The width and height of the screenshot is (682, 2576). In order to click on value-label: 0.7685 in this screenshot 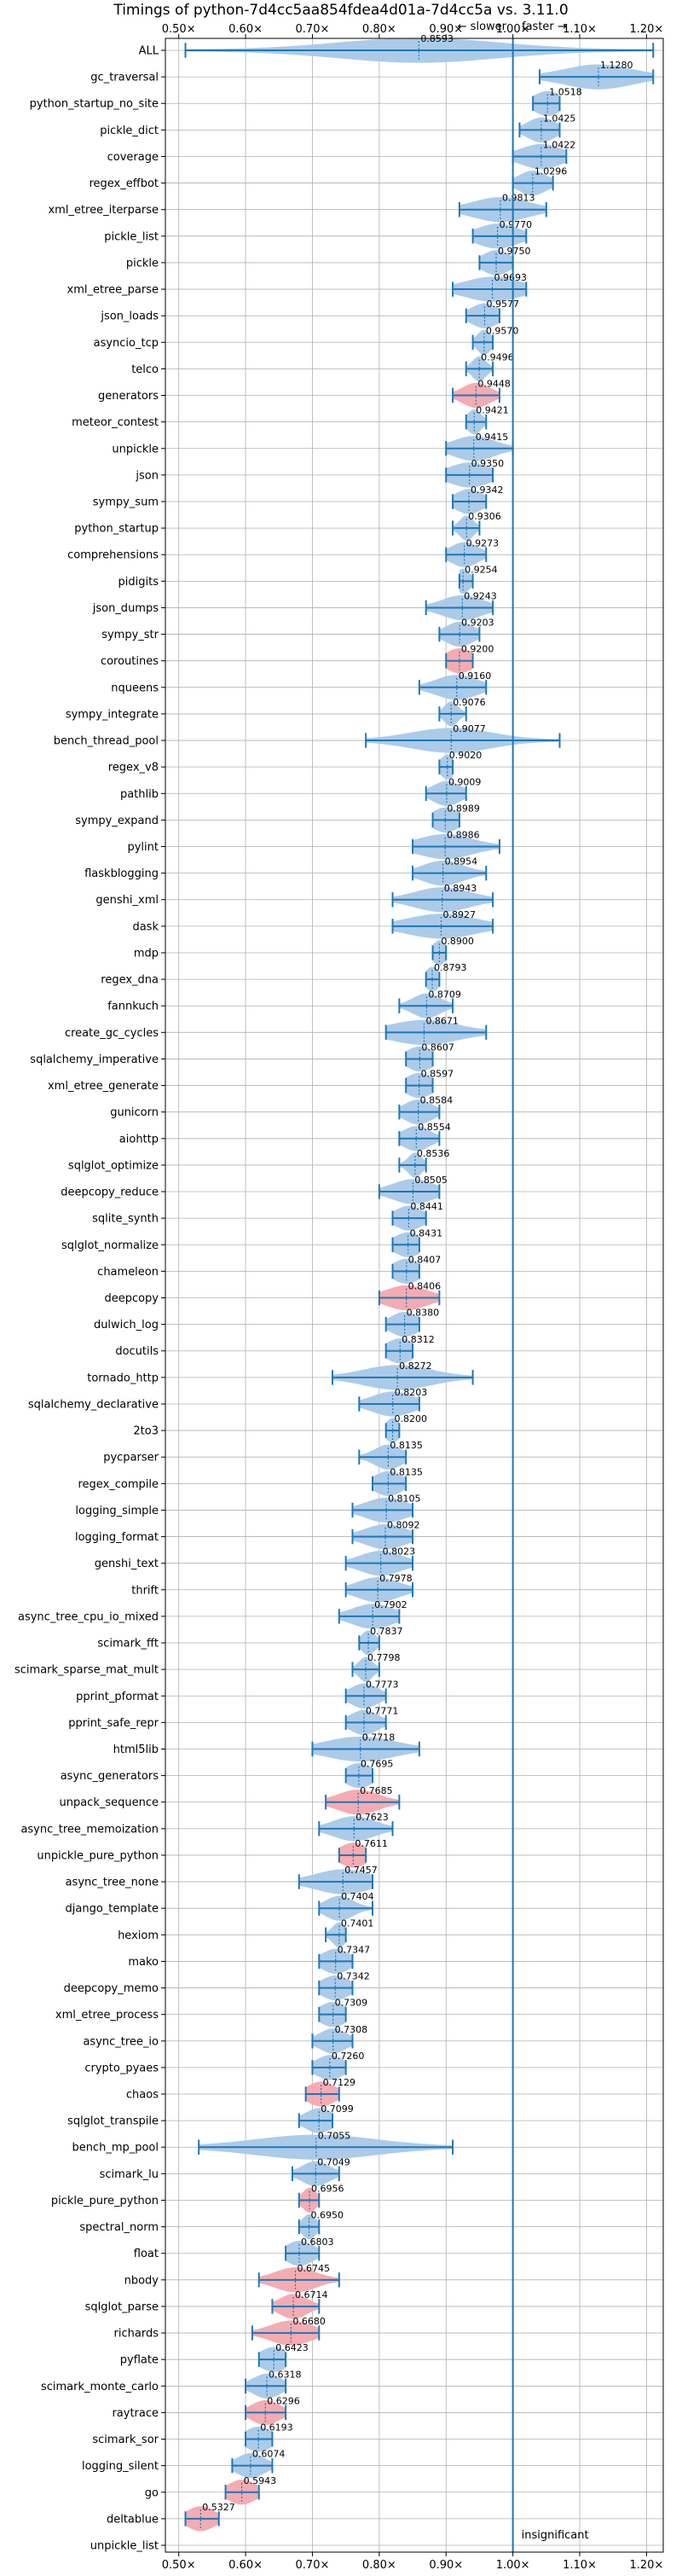, I will do `click(377, 1790)`.